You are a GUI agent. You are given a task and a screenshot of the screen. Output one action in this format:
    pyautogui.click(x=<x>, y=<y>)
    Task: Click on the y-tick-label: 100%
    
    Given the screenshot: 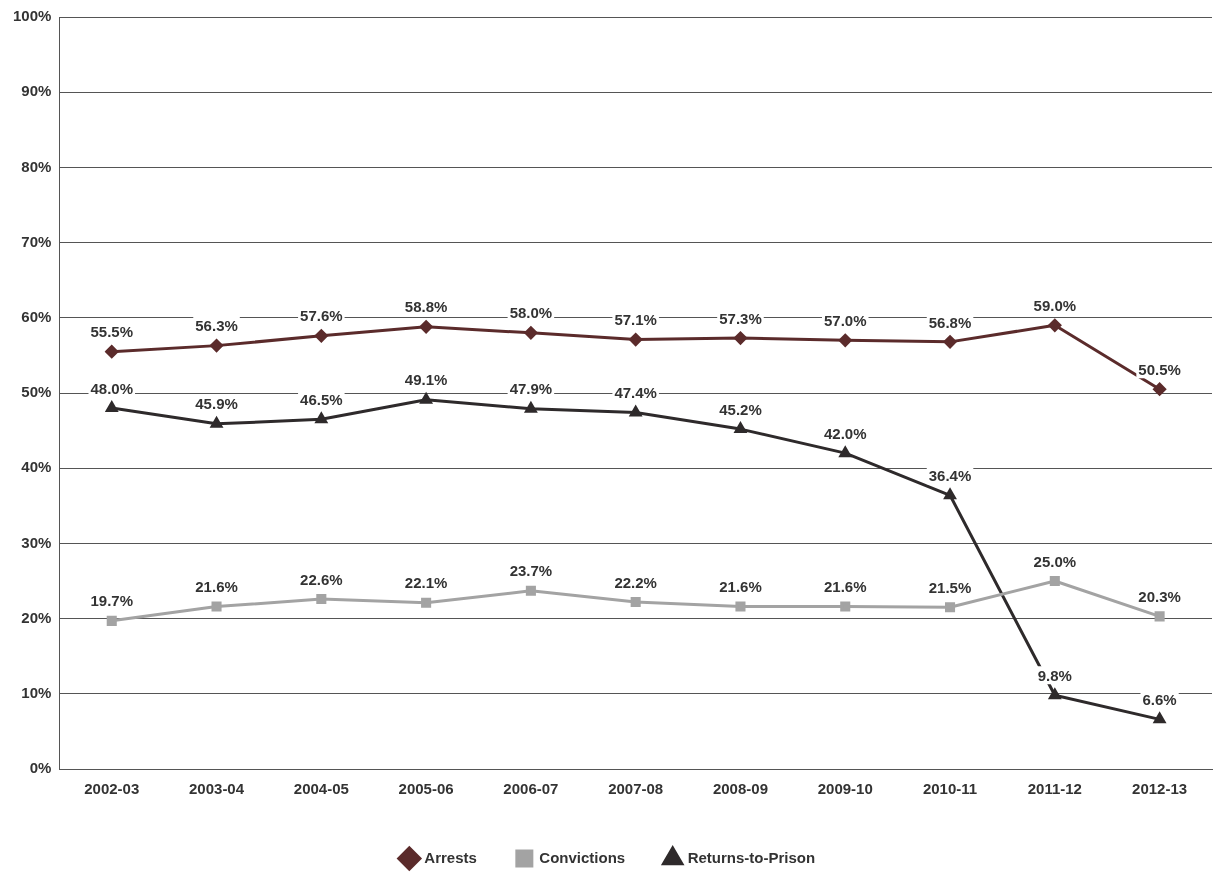 What is the action you would take?
    pyautogui.click(x=32, y=16)
    